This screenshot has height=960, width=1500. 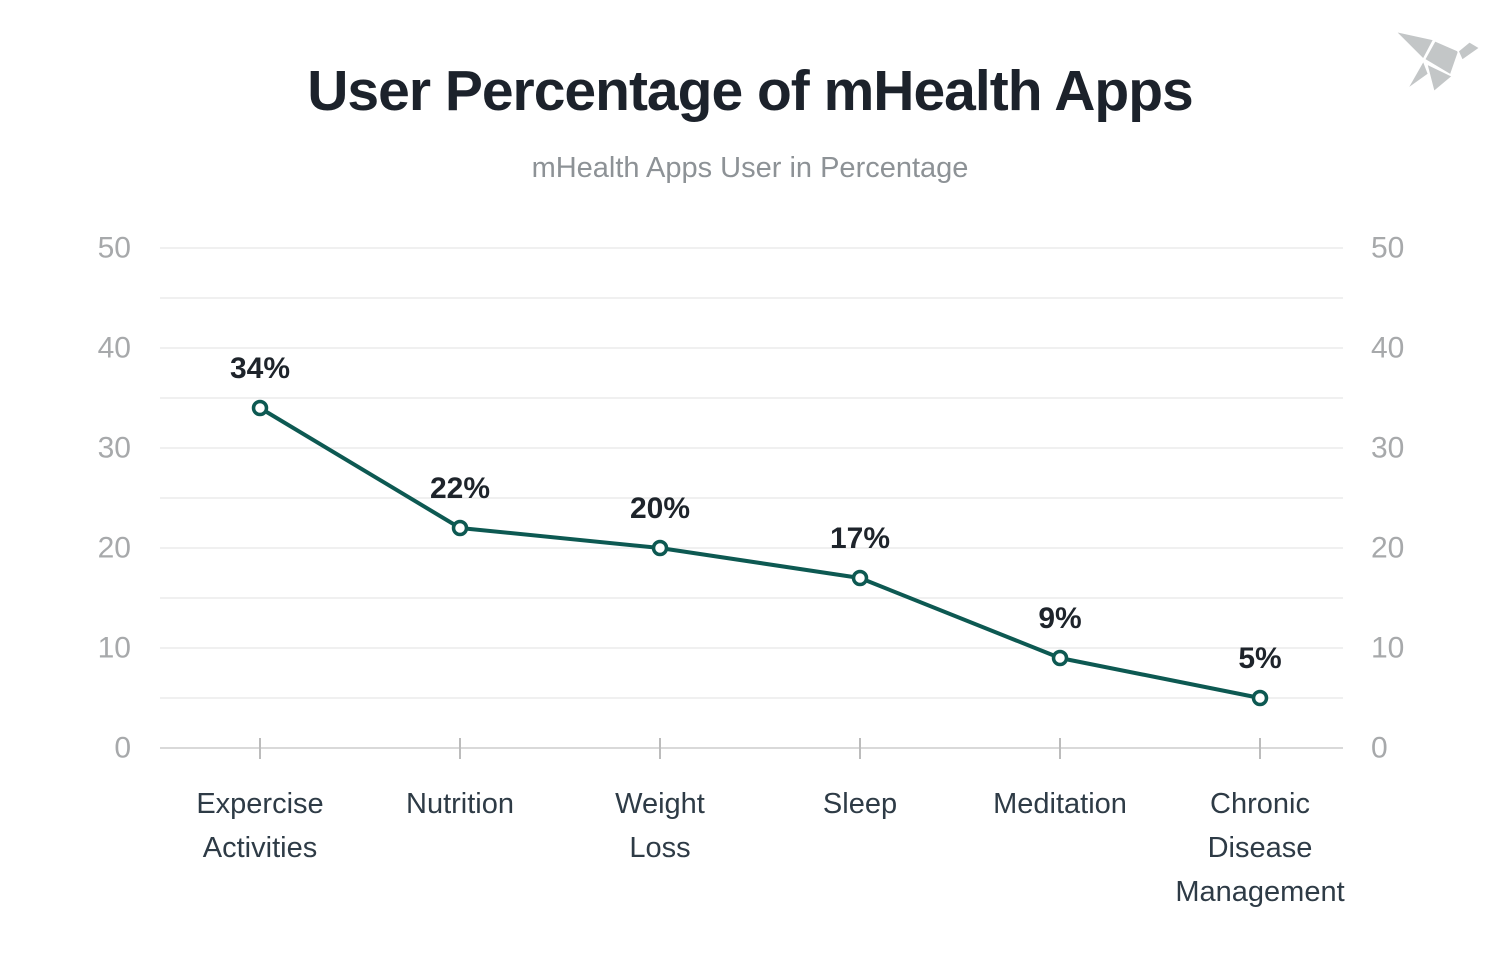 I want to click on y-tick-label-right: 0, so click(x=1379, y=748).